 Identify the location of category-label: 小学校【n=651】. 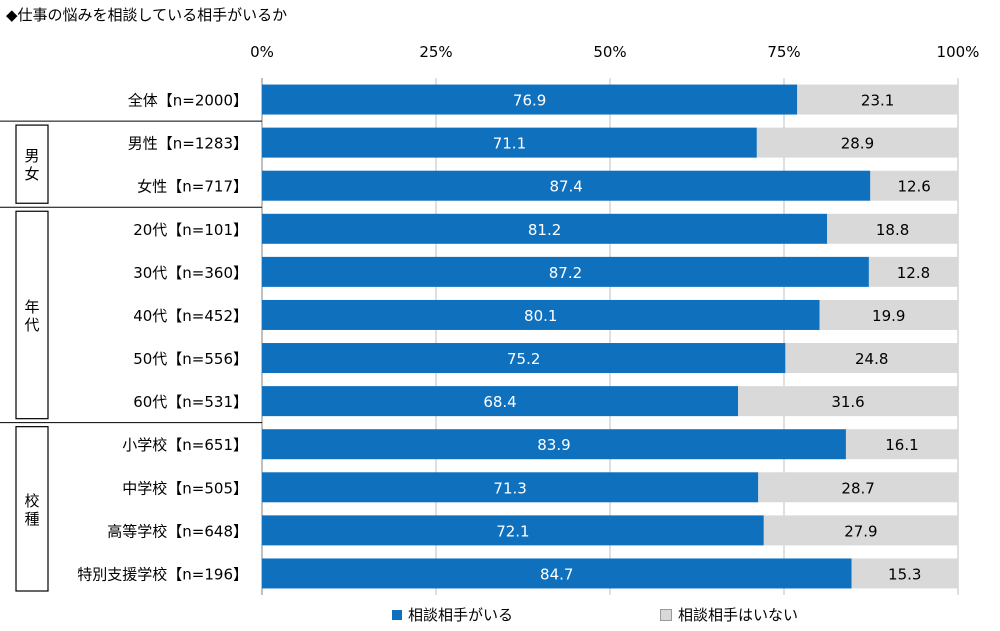
(185, 445).